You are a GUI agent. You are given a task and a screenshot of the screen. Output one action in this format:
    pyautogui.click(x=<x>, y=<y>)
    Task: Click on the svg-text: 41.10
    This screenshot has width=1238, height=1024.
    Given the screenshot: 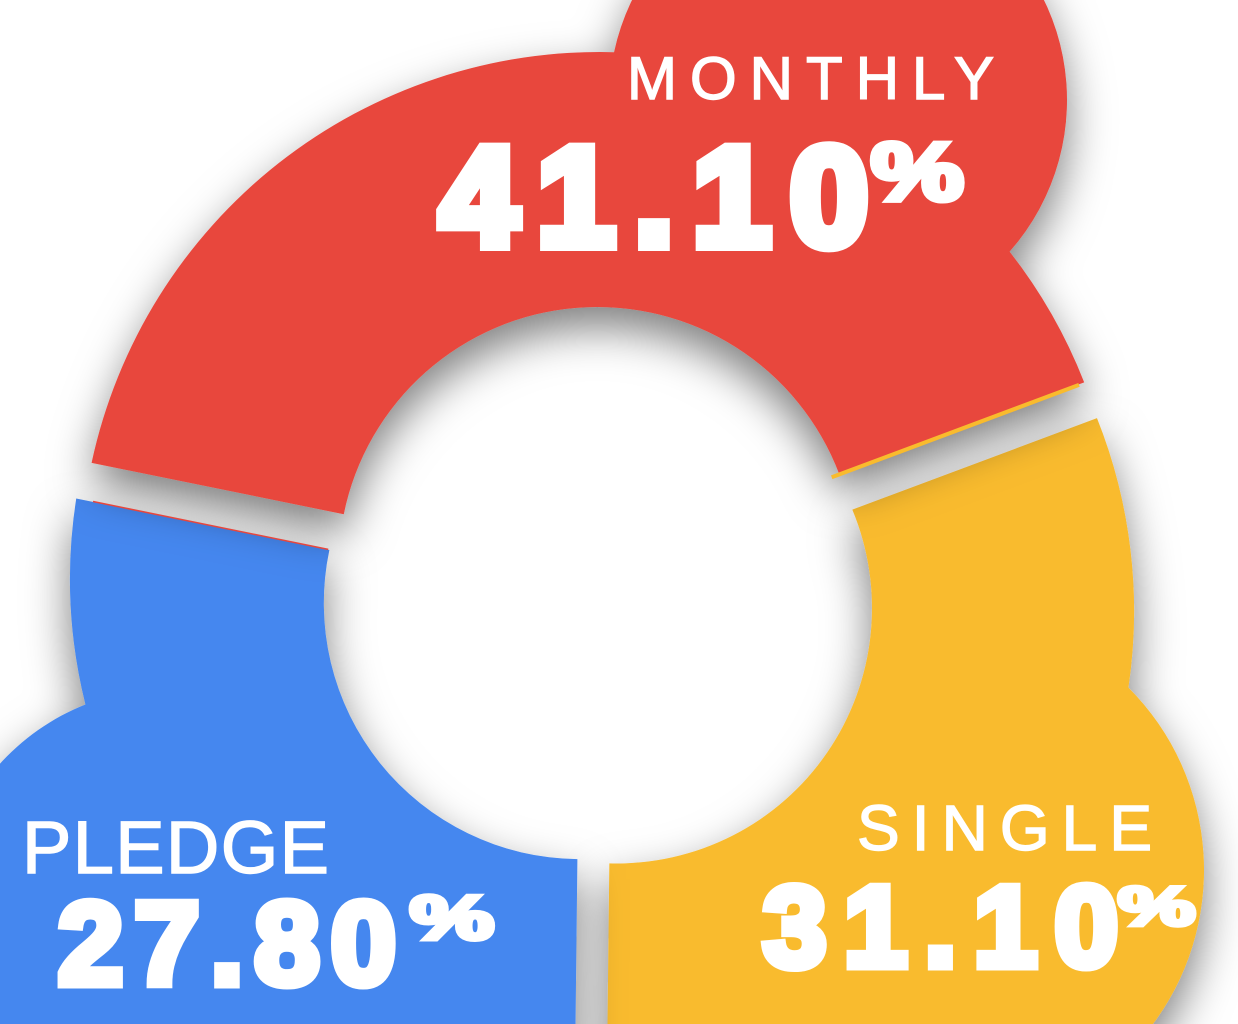 What is the action you would take?
    pyautogui.click(x=654, y=196)
    